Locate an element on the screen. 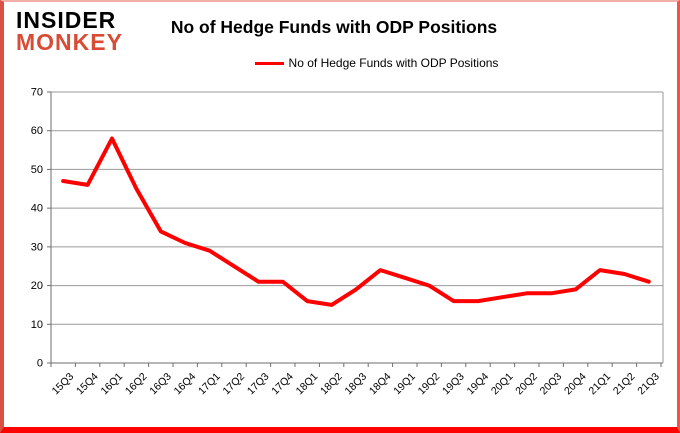 The height and width of the screenshot is (433, 680). x-axis-label: 20Q1 is located at coordinates (502, 384).